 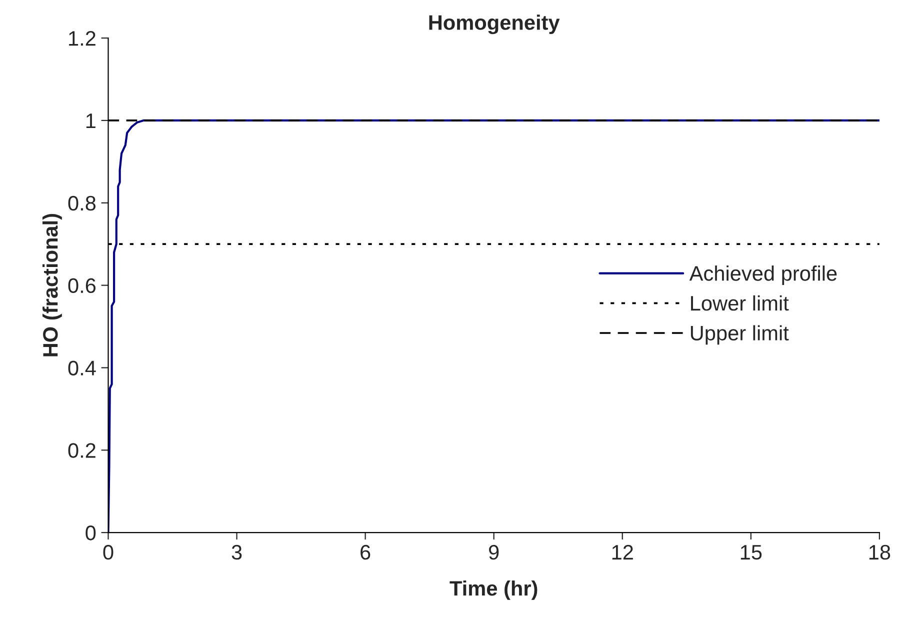 I want to click on chart-title: Homogeneity, so click(x=494, y=24).